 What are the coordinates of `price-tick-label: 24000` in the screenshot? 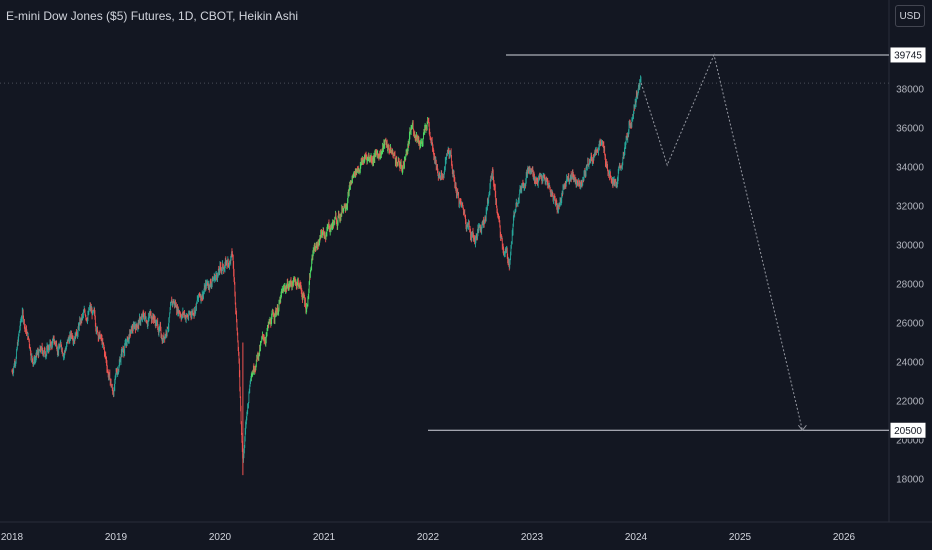 It's located at (910, 363).